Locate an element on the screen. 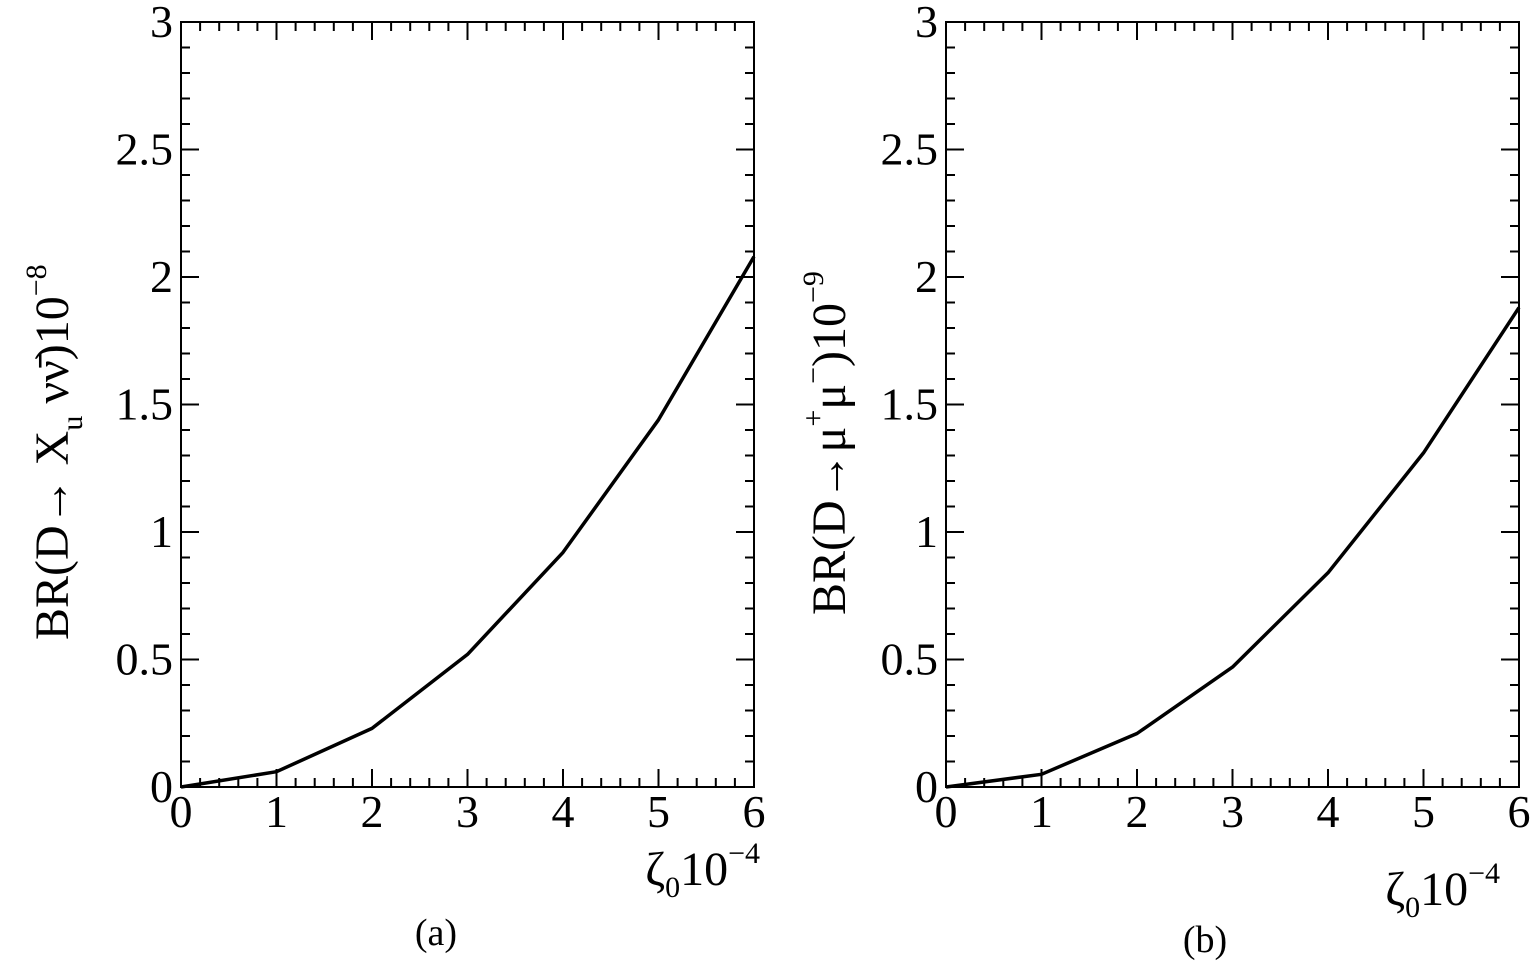 This screenshot has width=1535, height=965. panel-b-ytick-label: 1.5 is located at coordinates (910, 404).